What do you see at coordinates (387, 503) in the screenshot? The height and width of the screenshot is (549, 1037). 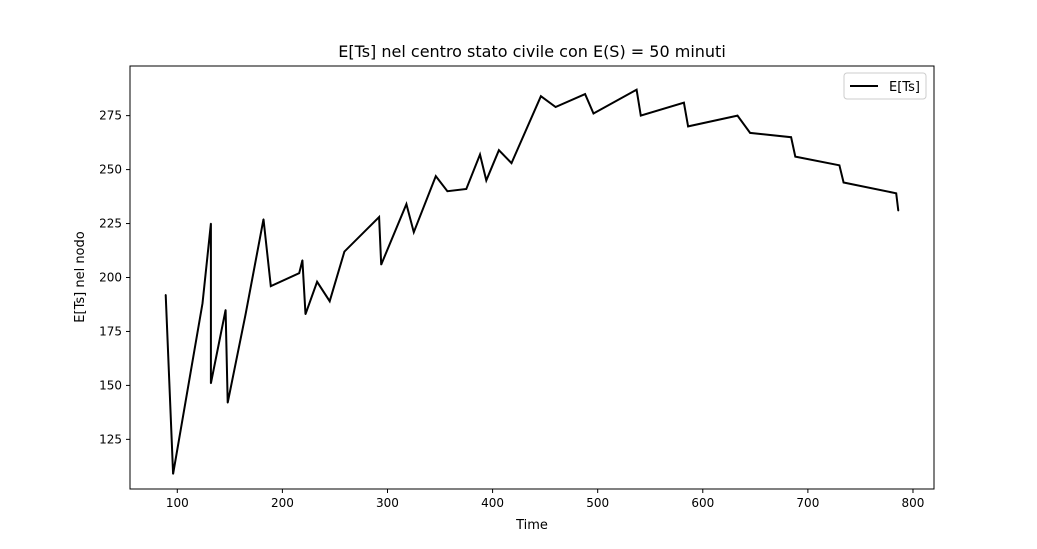 I see `x-tick-label: 300` at bounding box center [387, 503].